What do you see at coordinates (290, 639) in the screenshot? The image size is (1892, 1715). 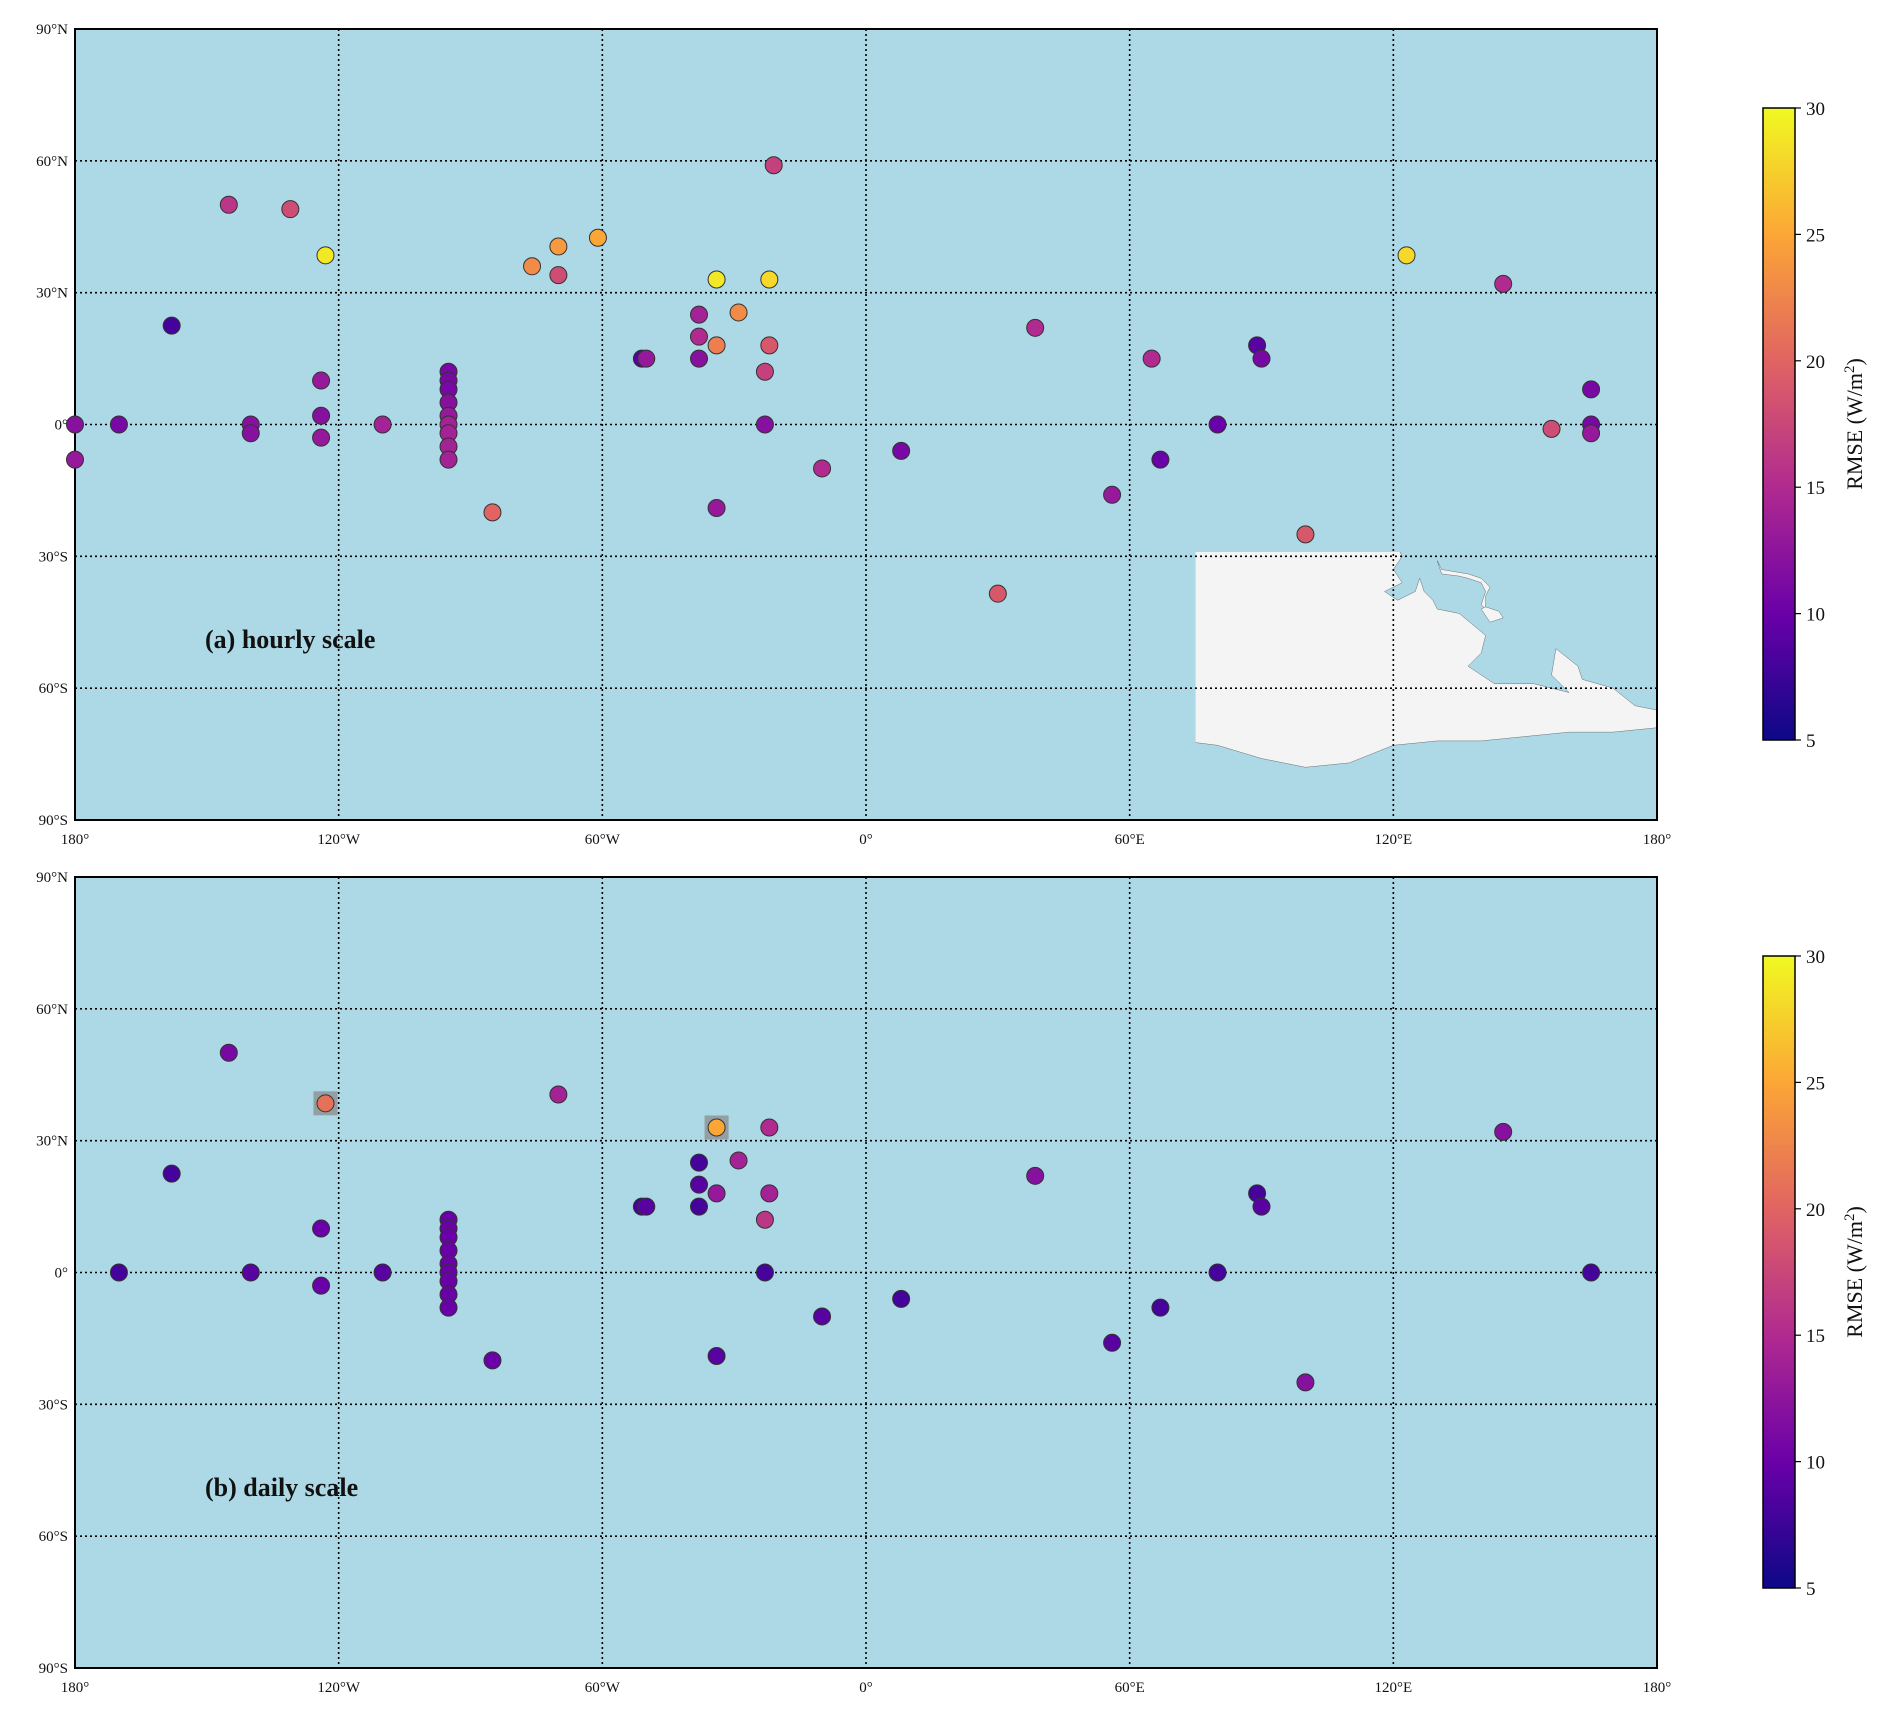 I see `panel-title-hourly: (a) hourly scale` at bounding box center [290, 639].